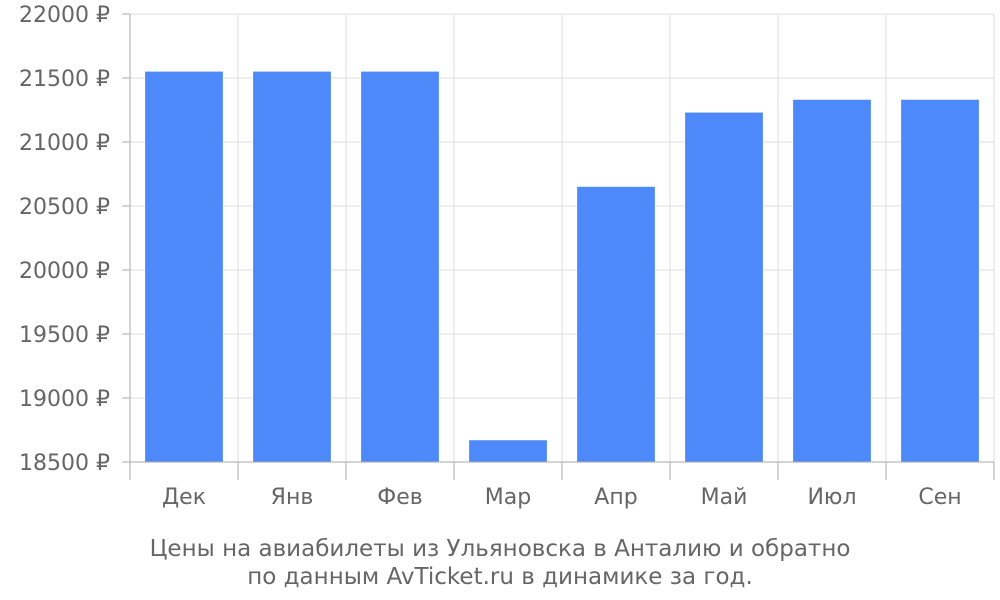  Describe the element at coordinates (64, 335) in the screenshot. I see `y-tick-label: 19500 ₽` at that location.